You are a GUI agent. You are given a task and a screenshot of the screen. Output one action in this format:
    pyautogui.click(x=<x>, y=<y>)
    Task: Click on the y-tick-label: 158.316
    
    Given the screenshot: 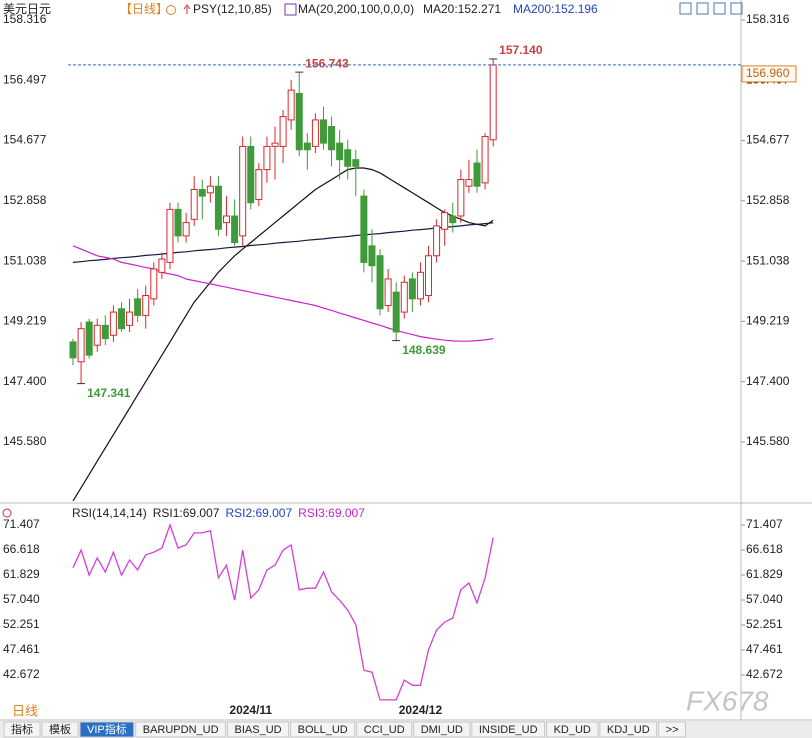 What is the action you would take?
    pyautogui.click(x=768, y=19)
    